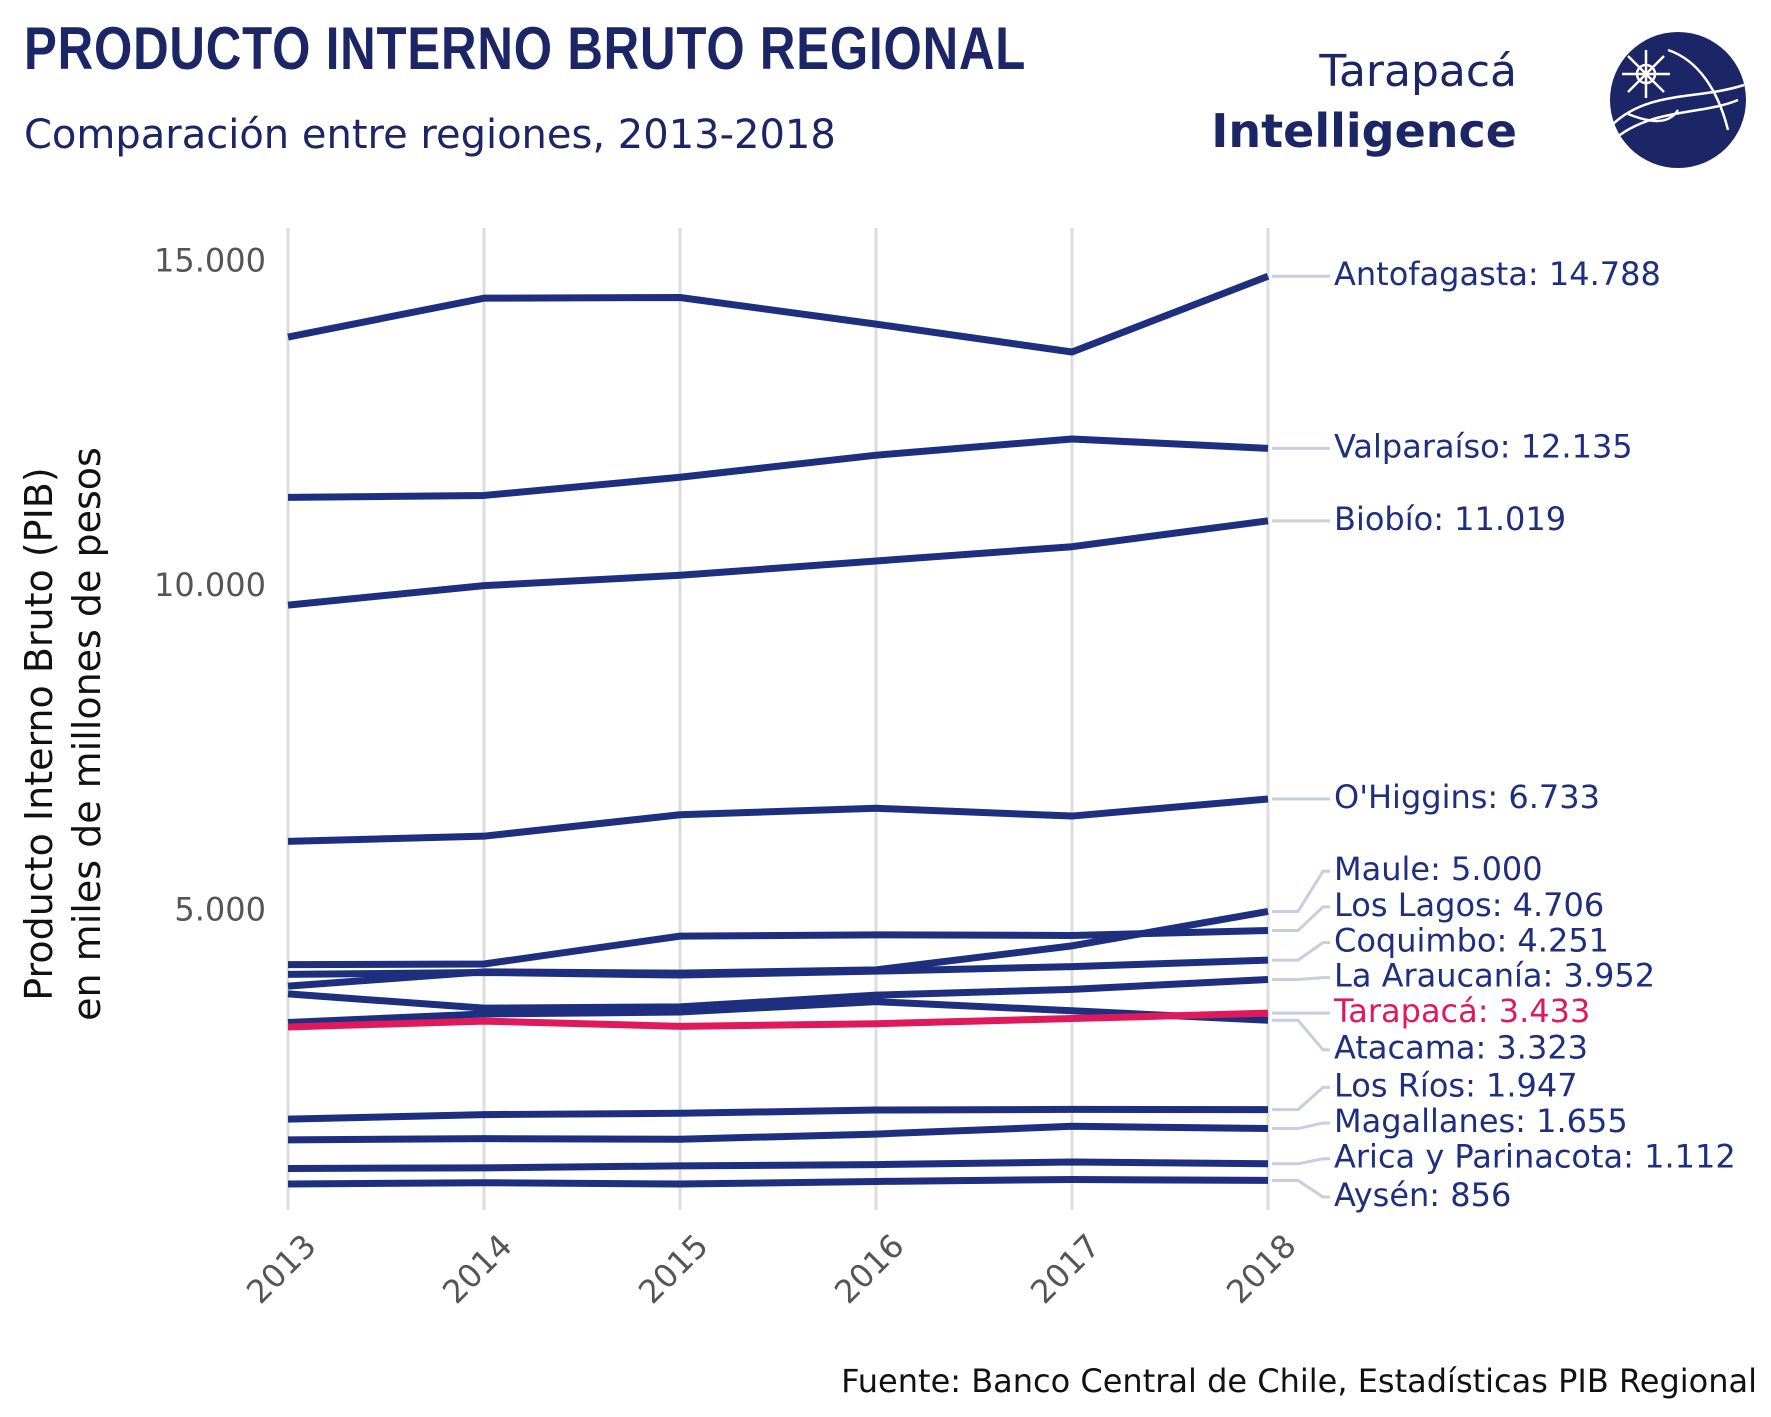  What do you see at coordinates (1471, 941) in the screenshot?
I see `end-label-coquimbo: Coquimbo: 4.251` at bounding box center [1471, 941].